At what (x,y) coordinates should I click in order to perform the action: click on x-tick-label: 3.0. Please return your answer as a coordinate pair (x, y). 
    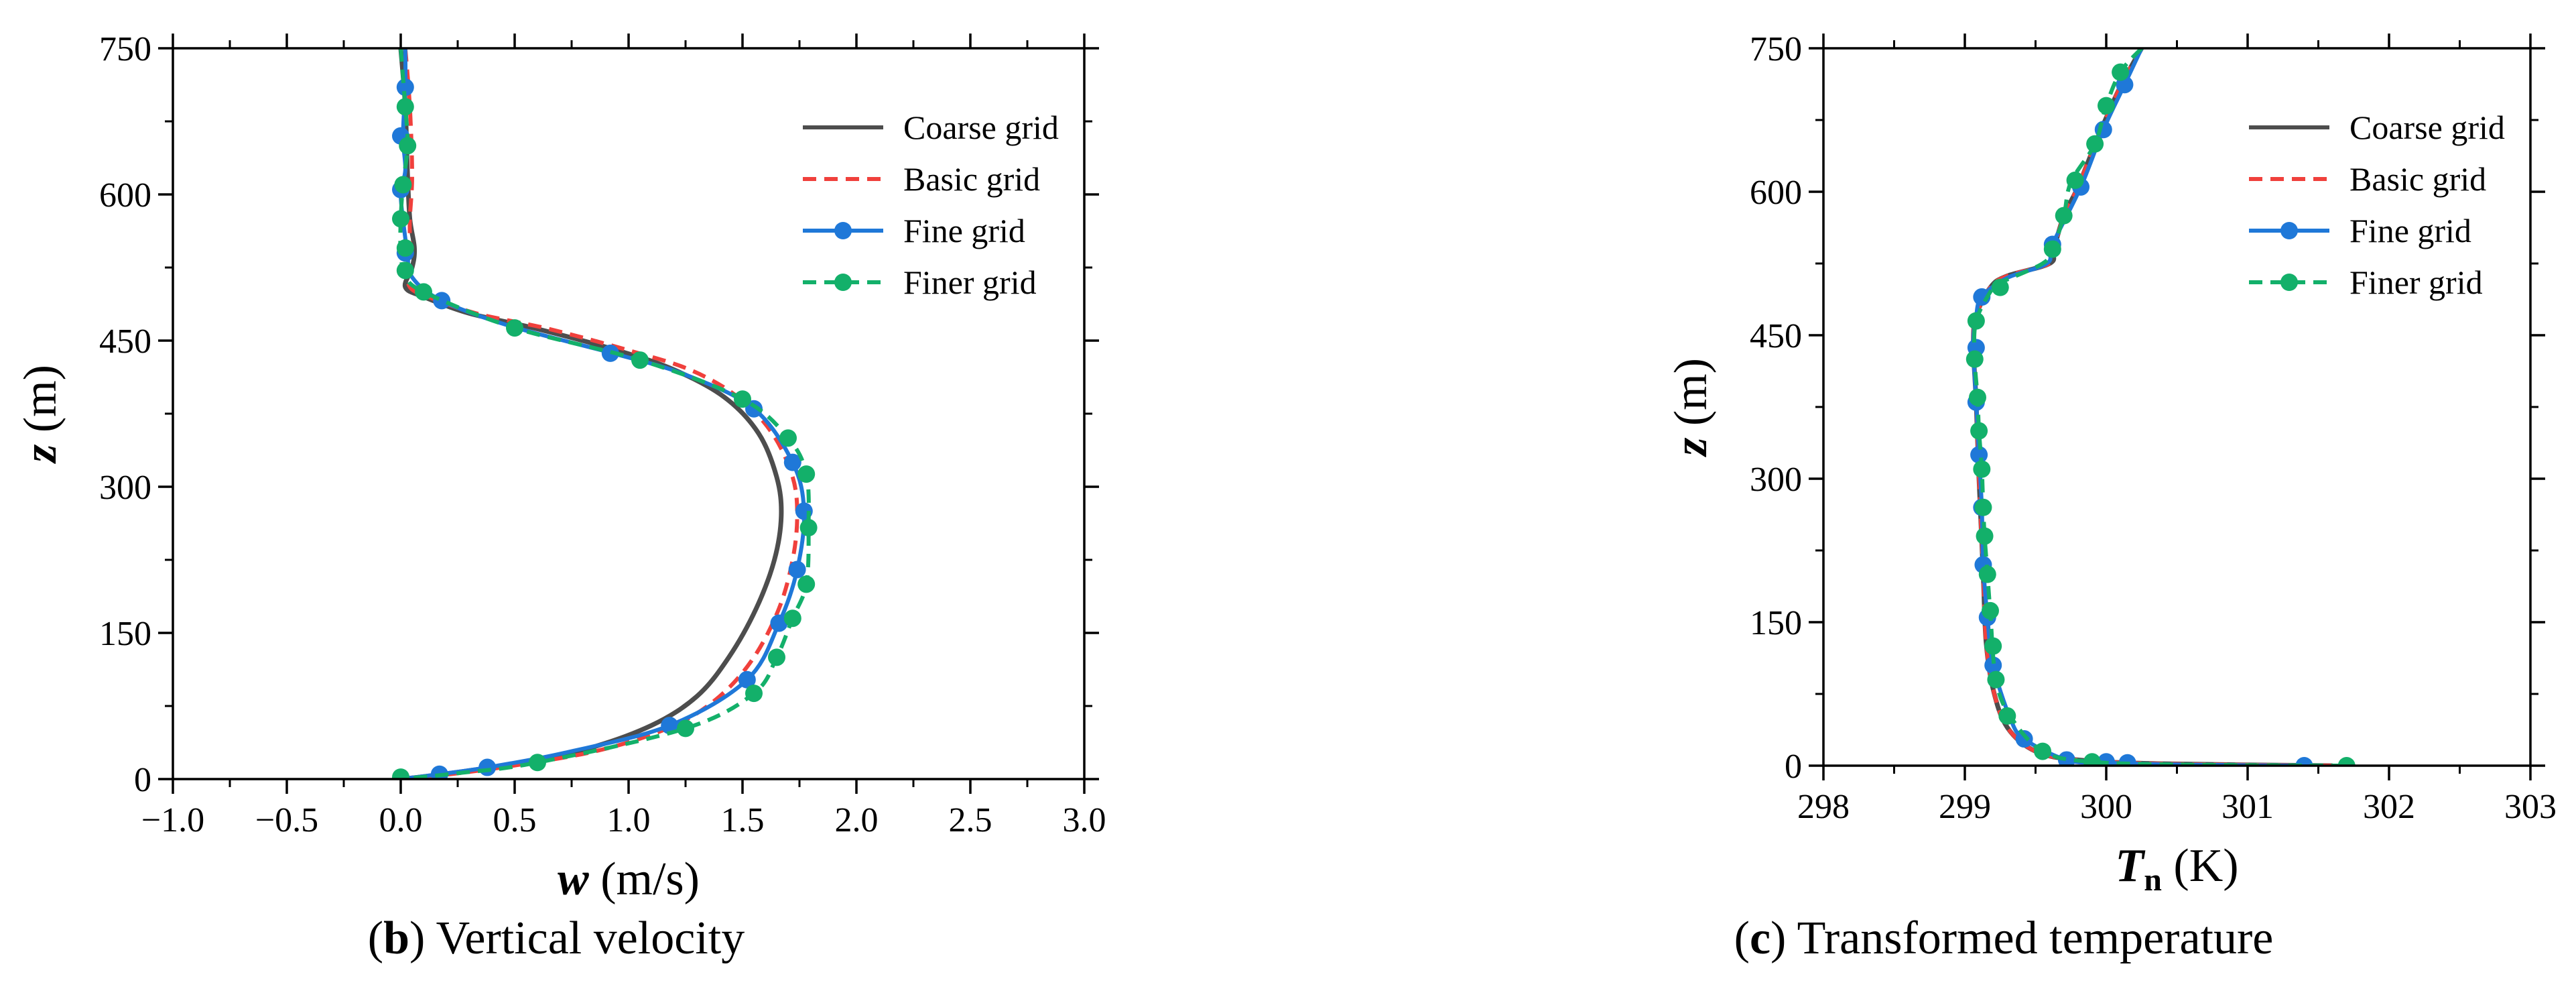
    Looking at the image, I should click on (1084, 820).